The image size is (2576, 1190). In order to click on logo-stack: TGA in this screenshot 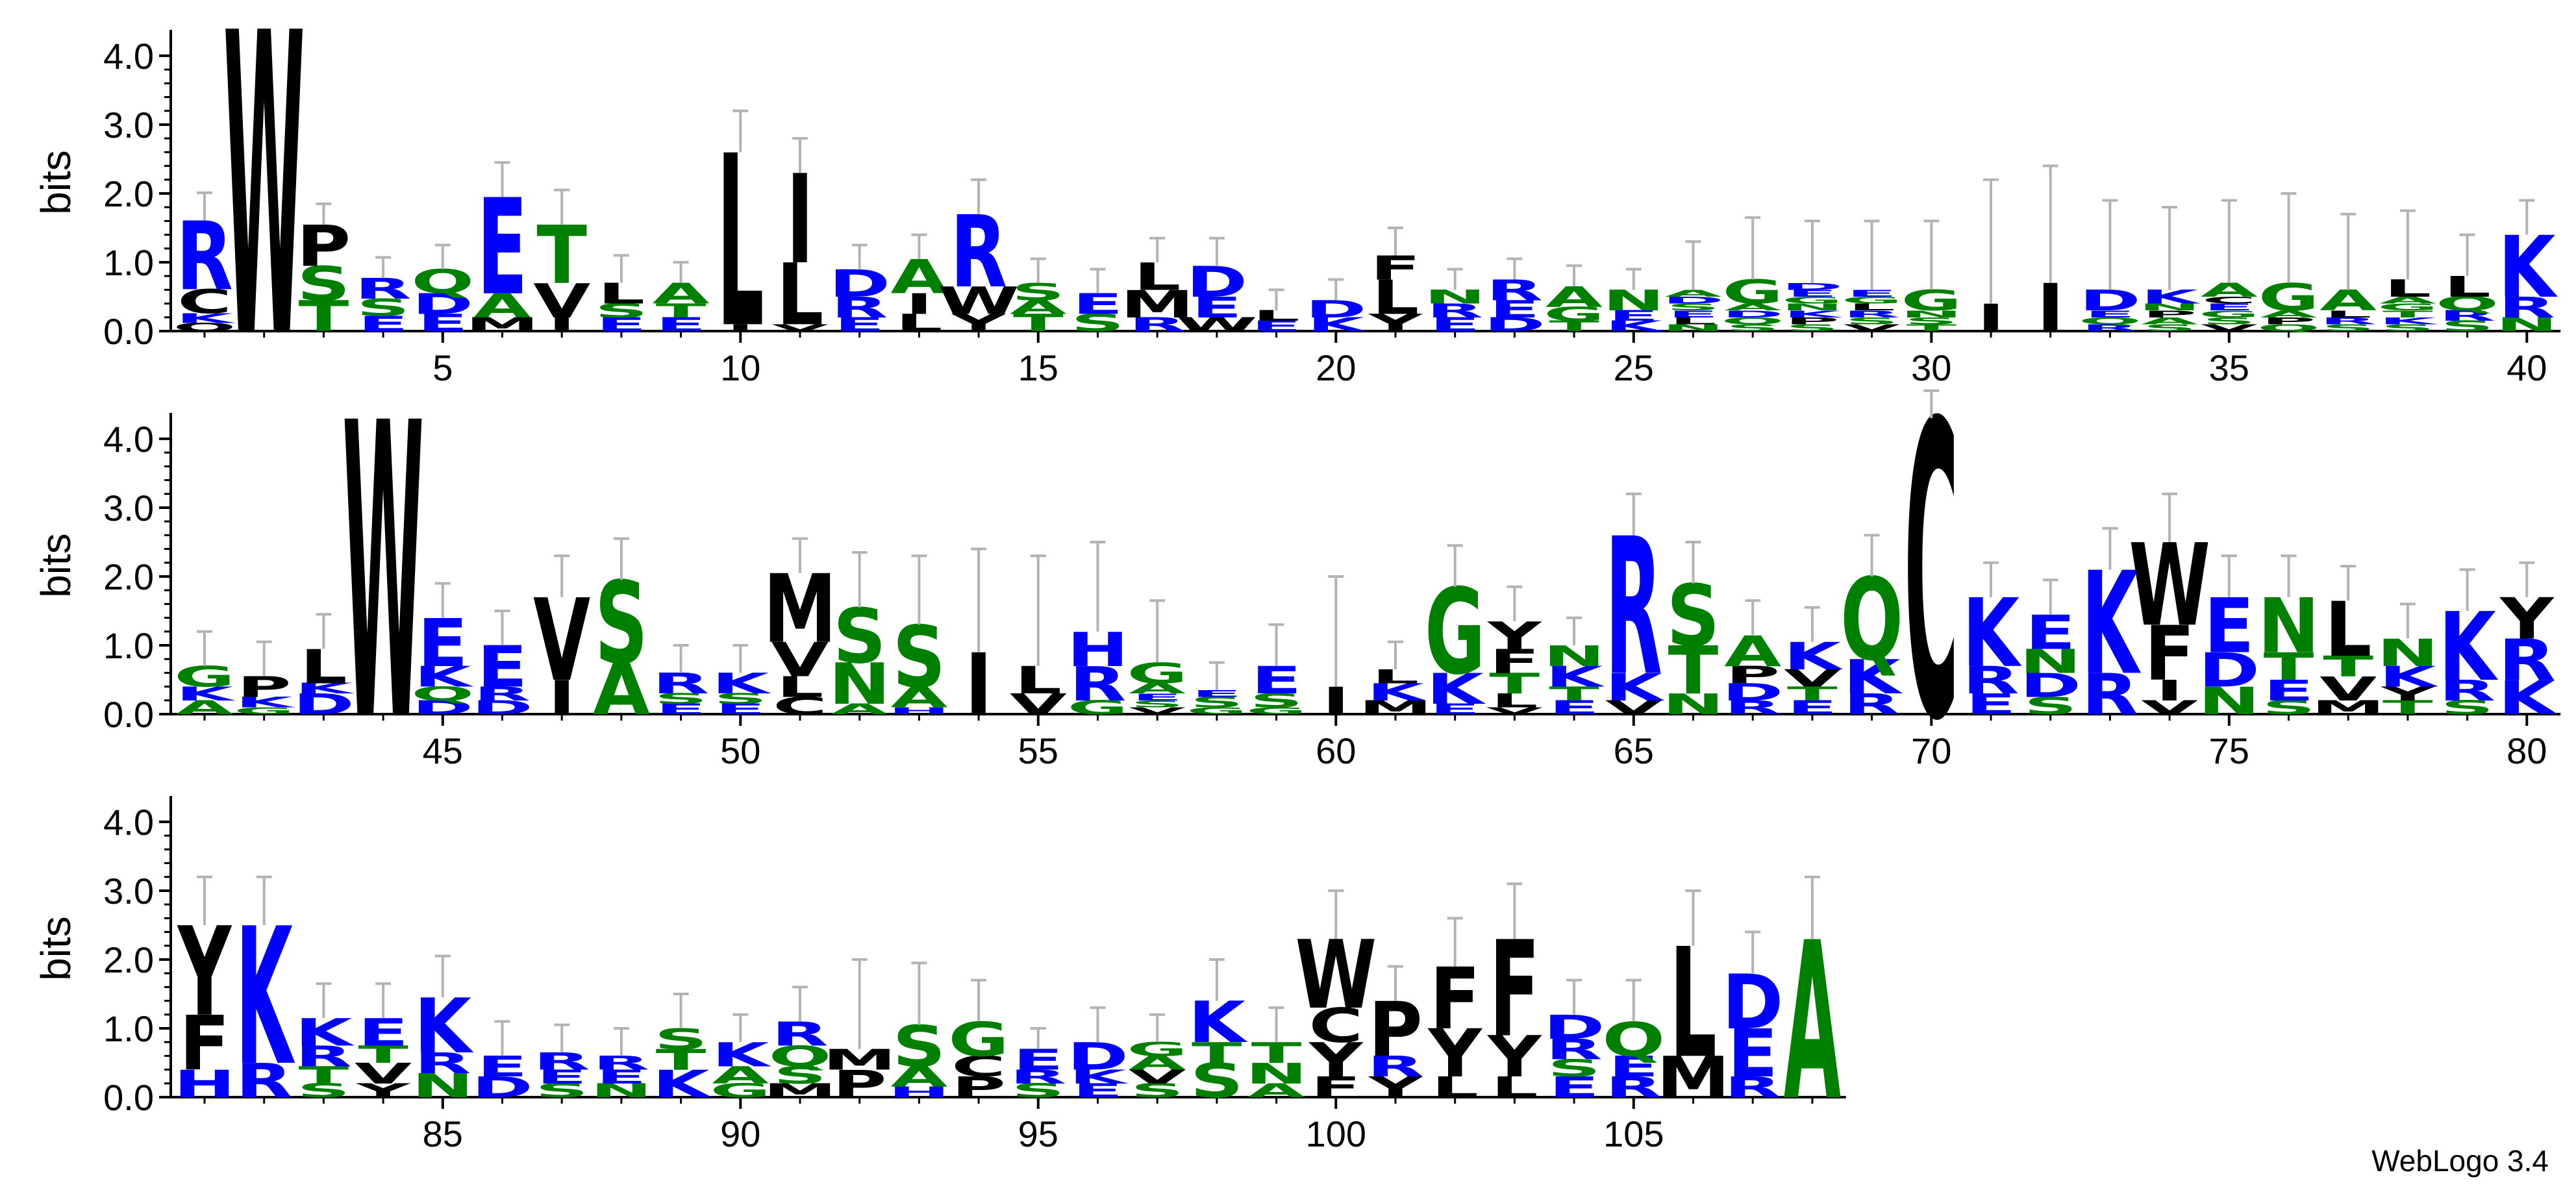, I will do `click(1574, 299)`.